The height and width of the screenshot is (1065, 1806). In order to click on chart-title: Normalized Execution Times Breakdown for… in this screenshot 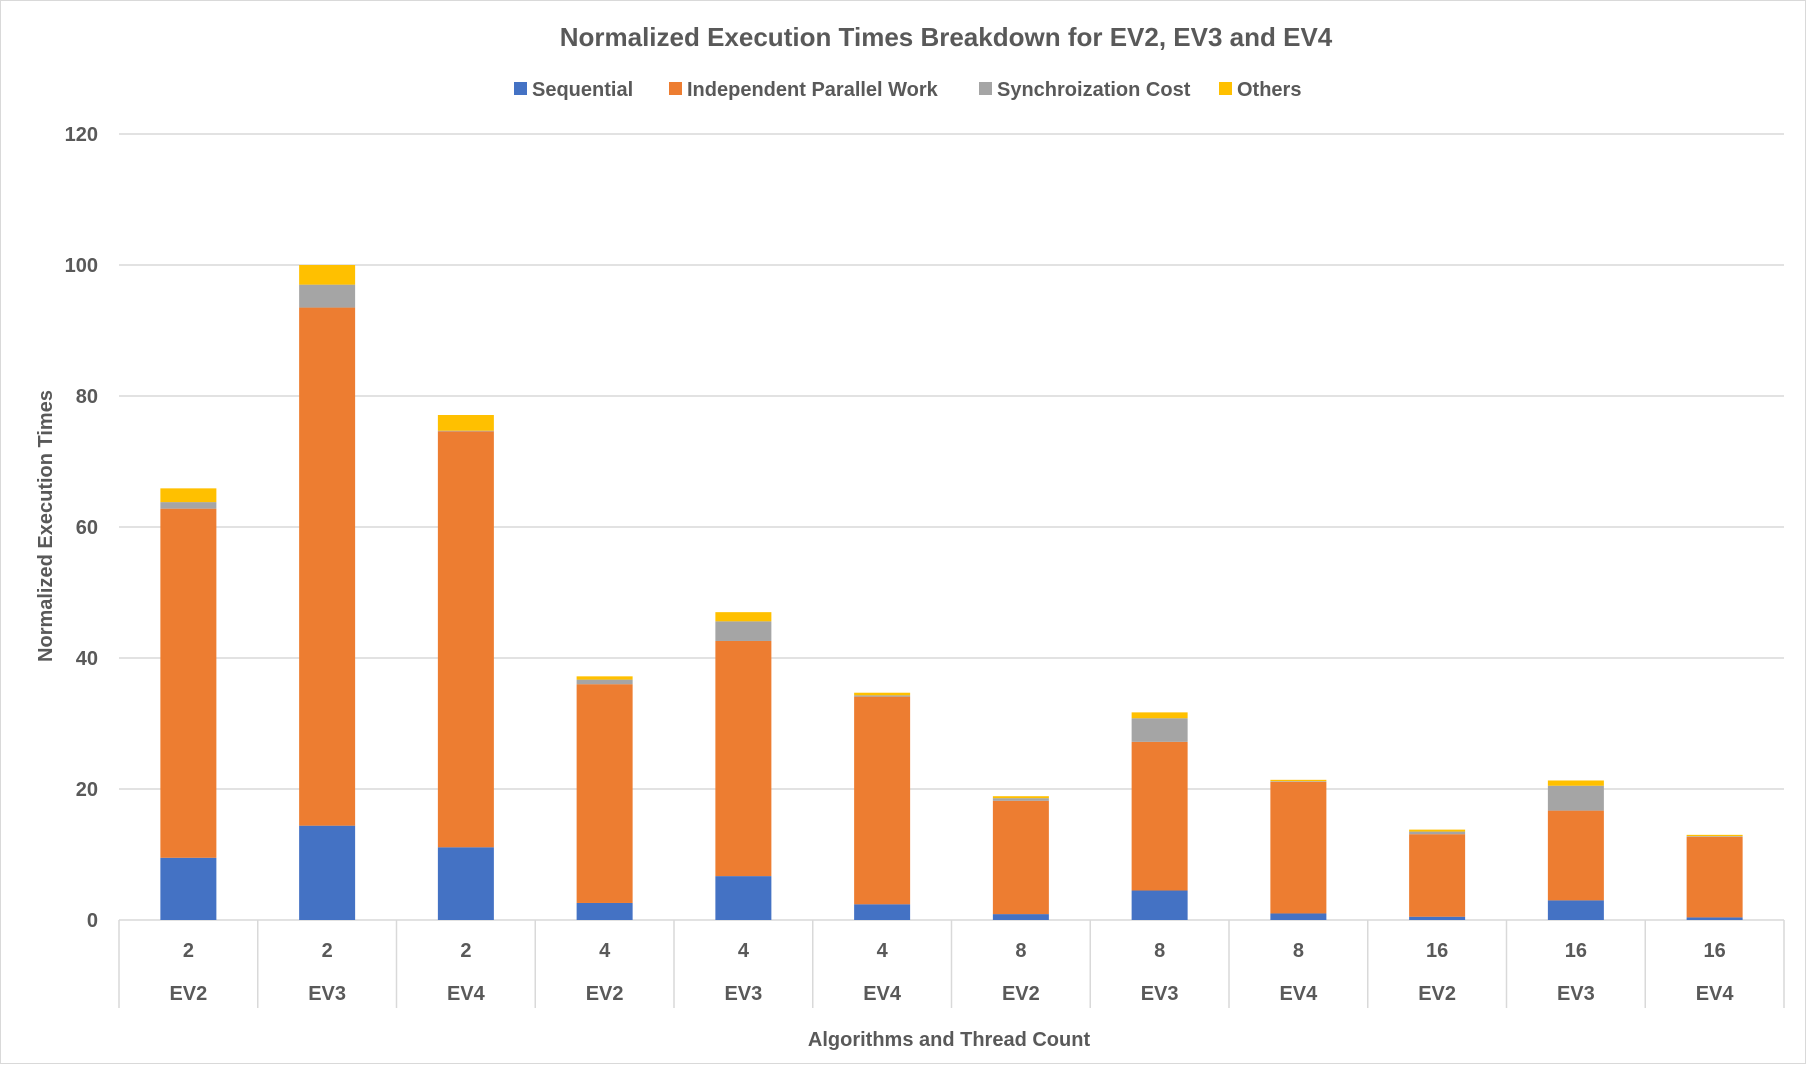, I will do `click(946, 37)`.